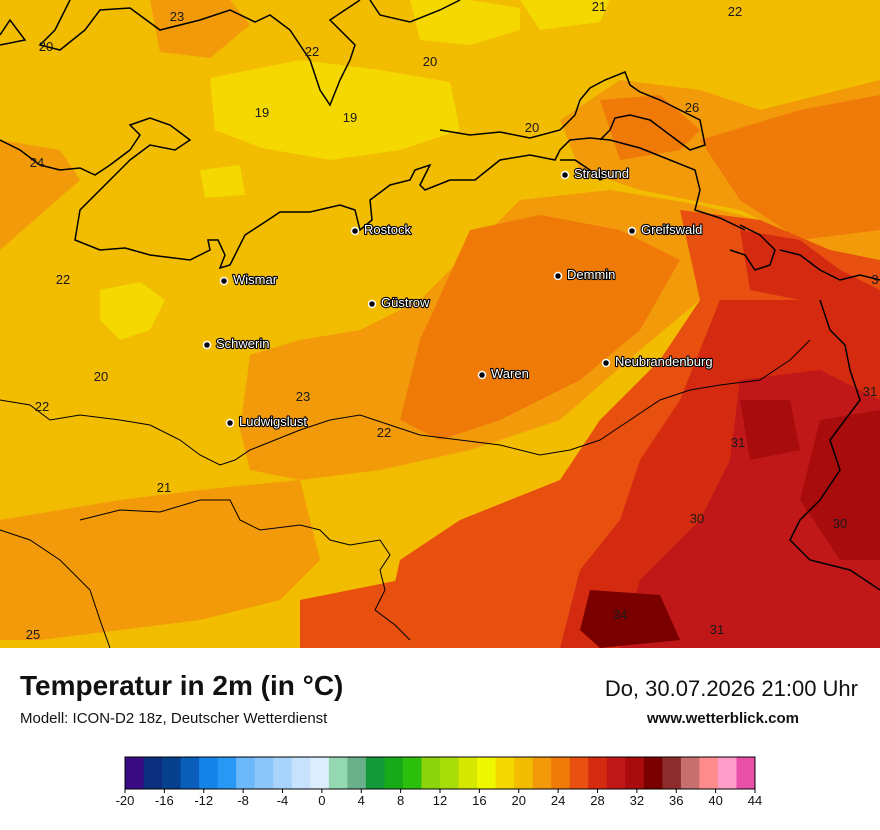 Image resolution: width=880 pixels, height=830 pixels. What do you see at coordinates (874, 279) in the screenshot?
I see `value-label: 3` at bounding box center [874, 279].